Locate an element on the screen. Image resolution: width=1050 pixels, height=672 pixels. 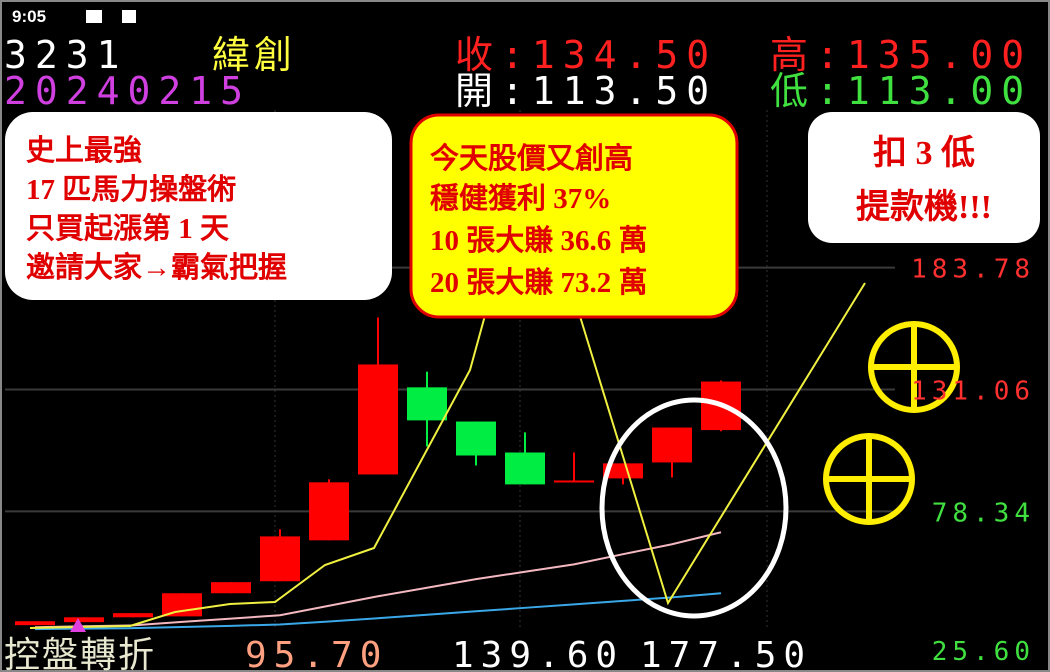
callout-text: 10 張大賺 36.6 萬 is located at coordinates (539, 240).